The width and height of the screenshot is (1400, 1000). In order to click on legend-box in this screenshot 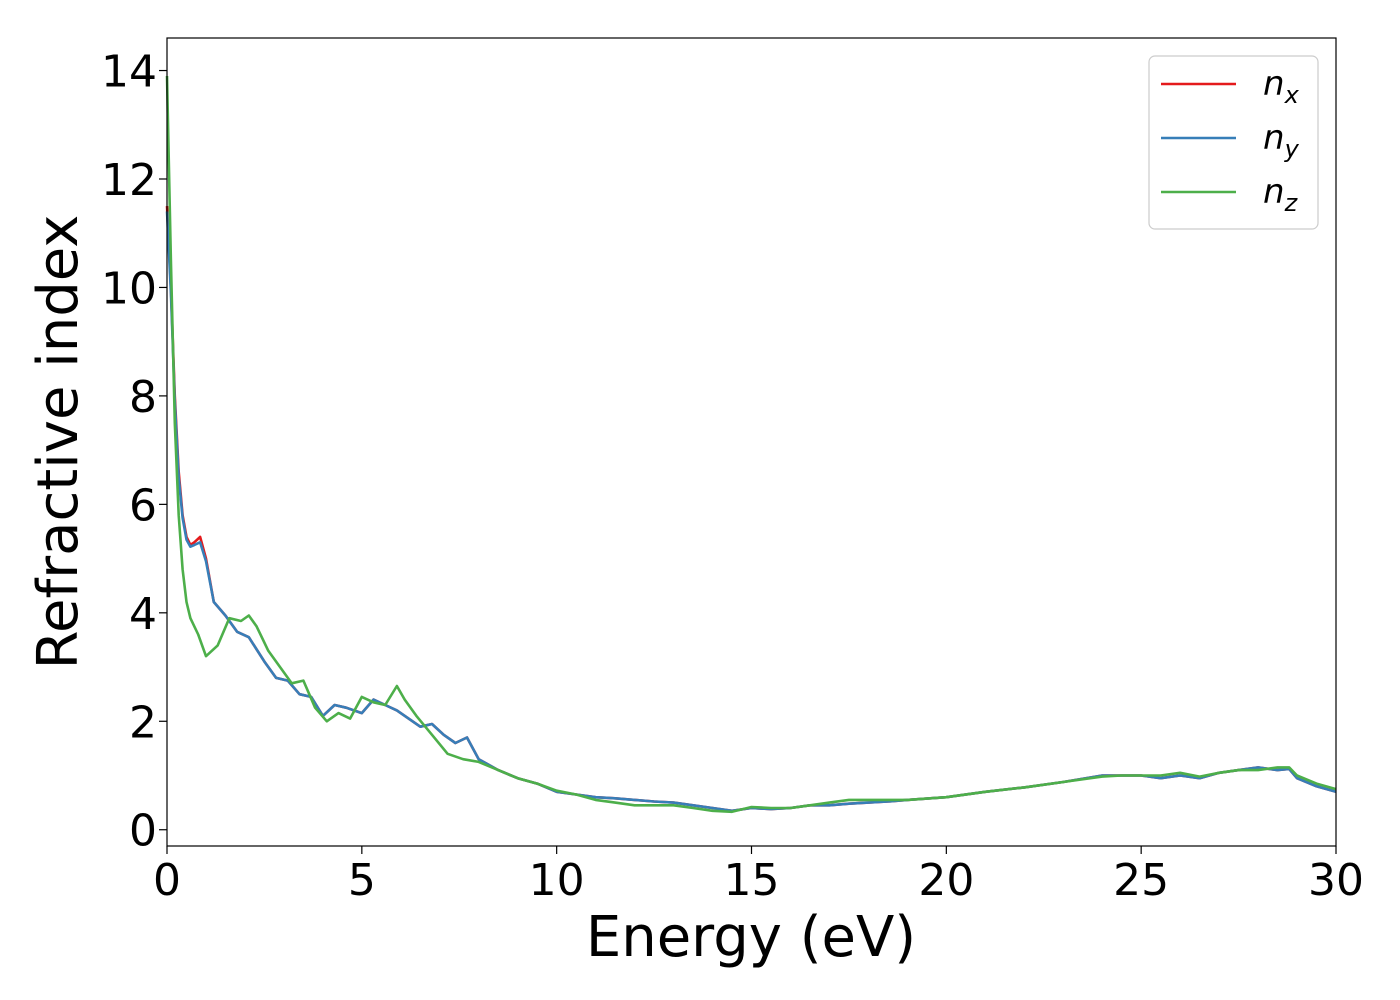, I will do `click(1233, 142)`.